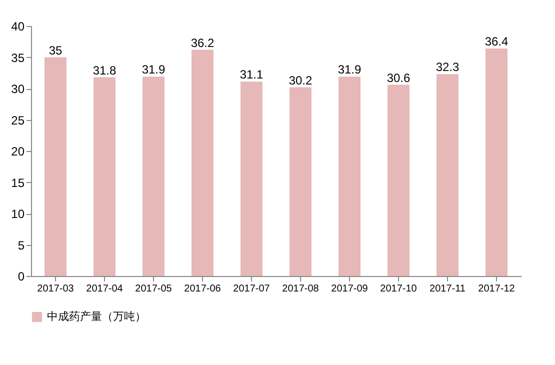 The height and width of the screenshot is (365, 555). I want to click on y-tick-label: 15, so click(18, 183).